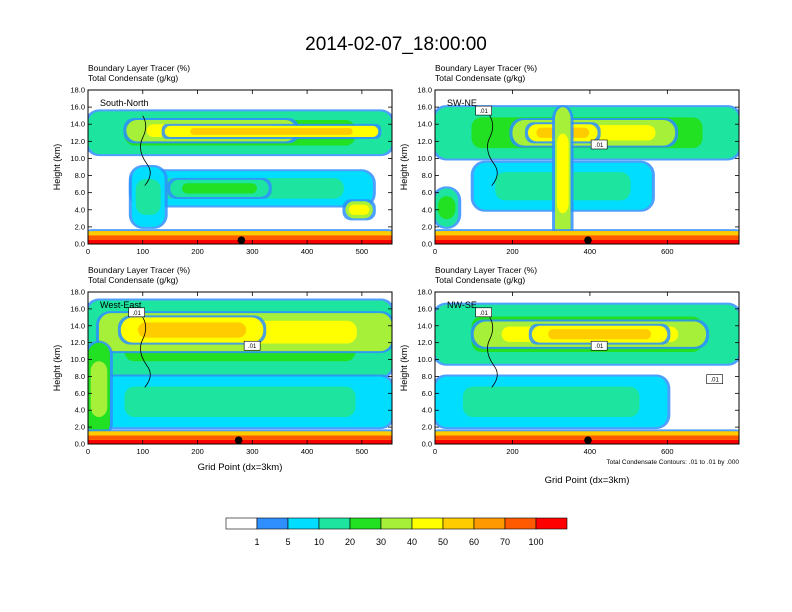 The image size is (792, 612). What do you see at coordinates (362, 251) in the screenshot?
I see `x-tick-label: 500` at bounding box center [362, 251].